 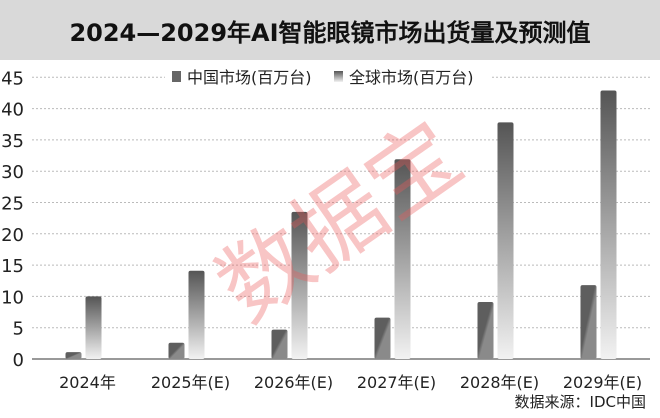 I want to click on y-tick-label: 40, so click(x=12, y=110).